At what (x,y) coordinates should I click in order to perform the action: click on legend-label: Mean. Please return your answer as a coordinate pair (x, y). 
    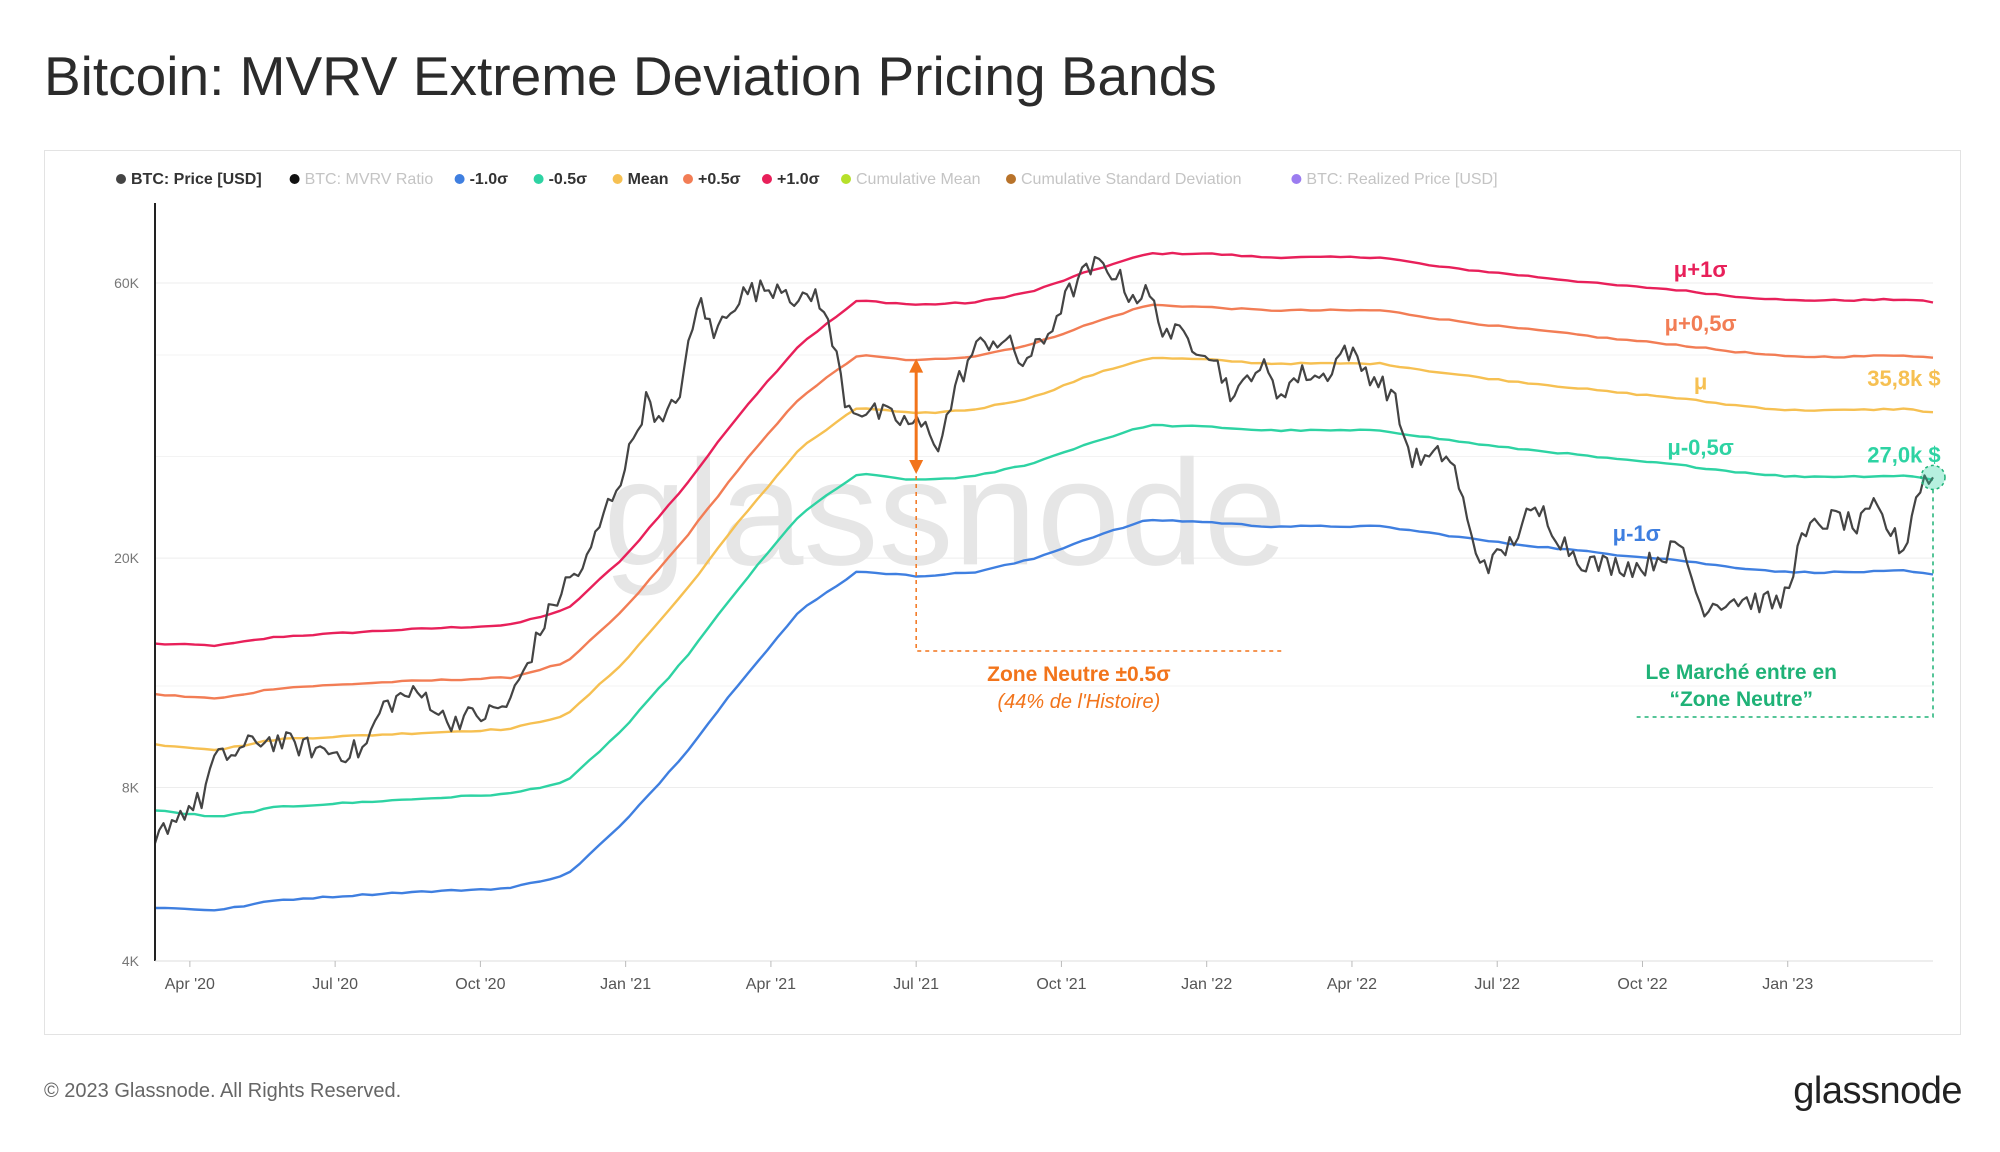
    Looking at the image, I should click on (648, 179).